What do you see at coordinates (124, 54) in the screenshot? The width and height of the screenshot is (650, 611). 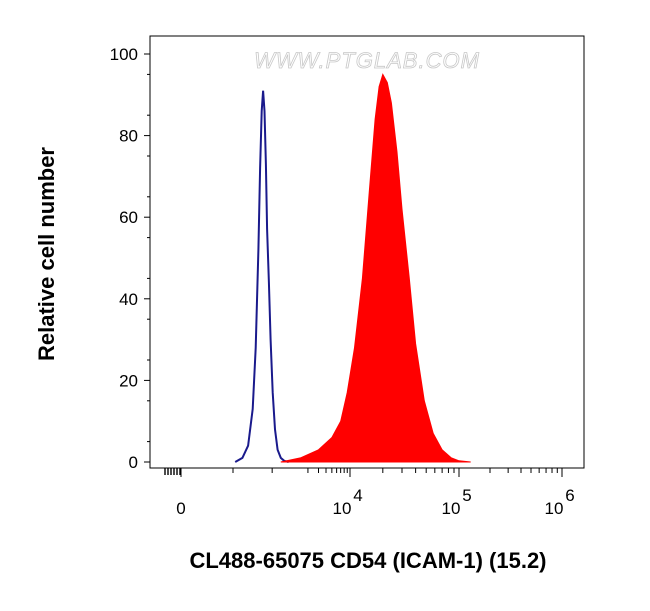 I see `y-tick-label: 100` at bounding box center [124, 54].